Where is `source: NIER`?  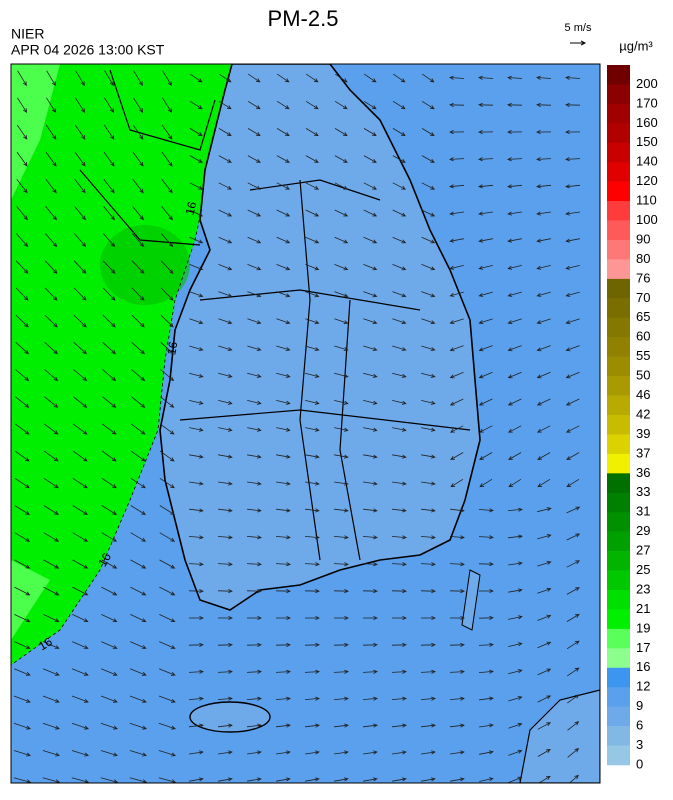
source: NIER is located at coordinates (27, 34).